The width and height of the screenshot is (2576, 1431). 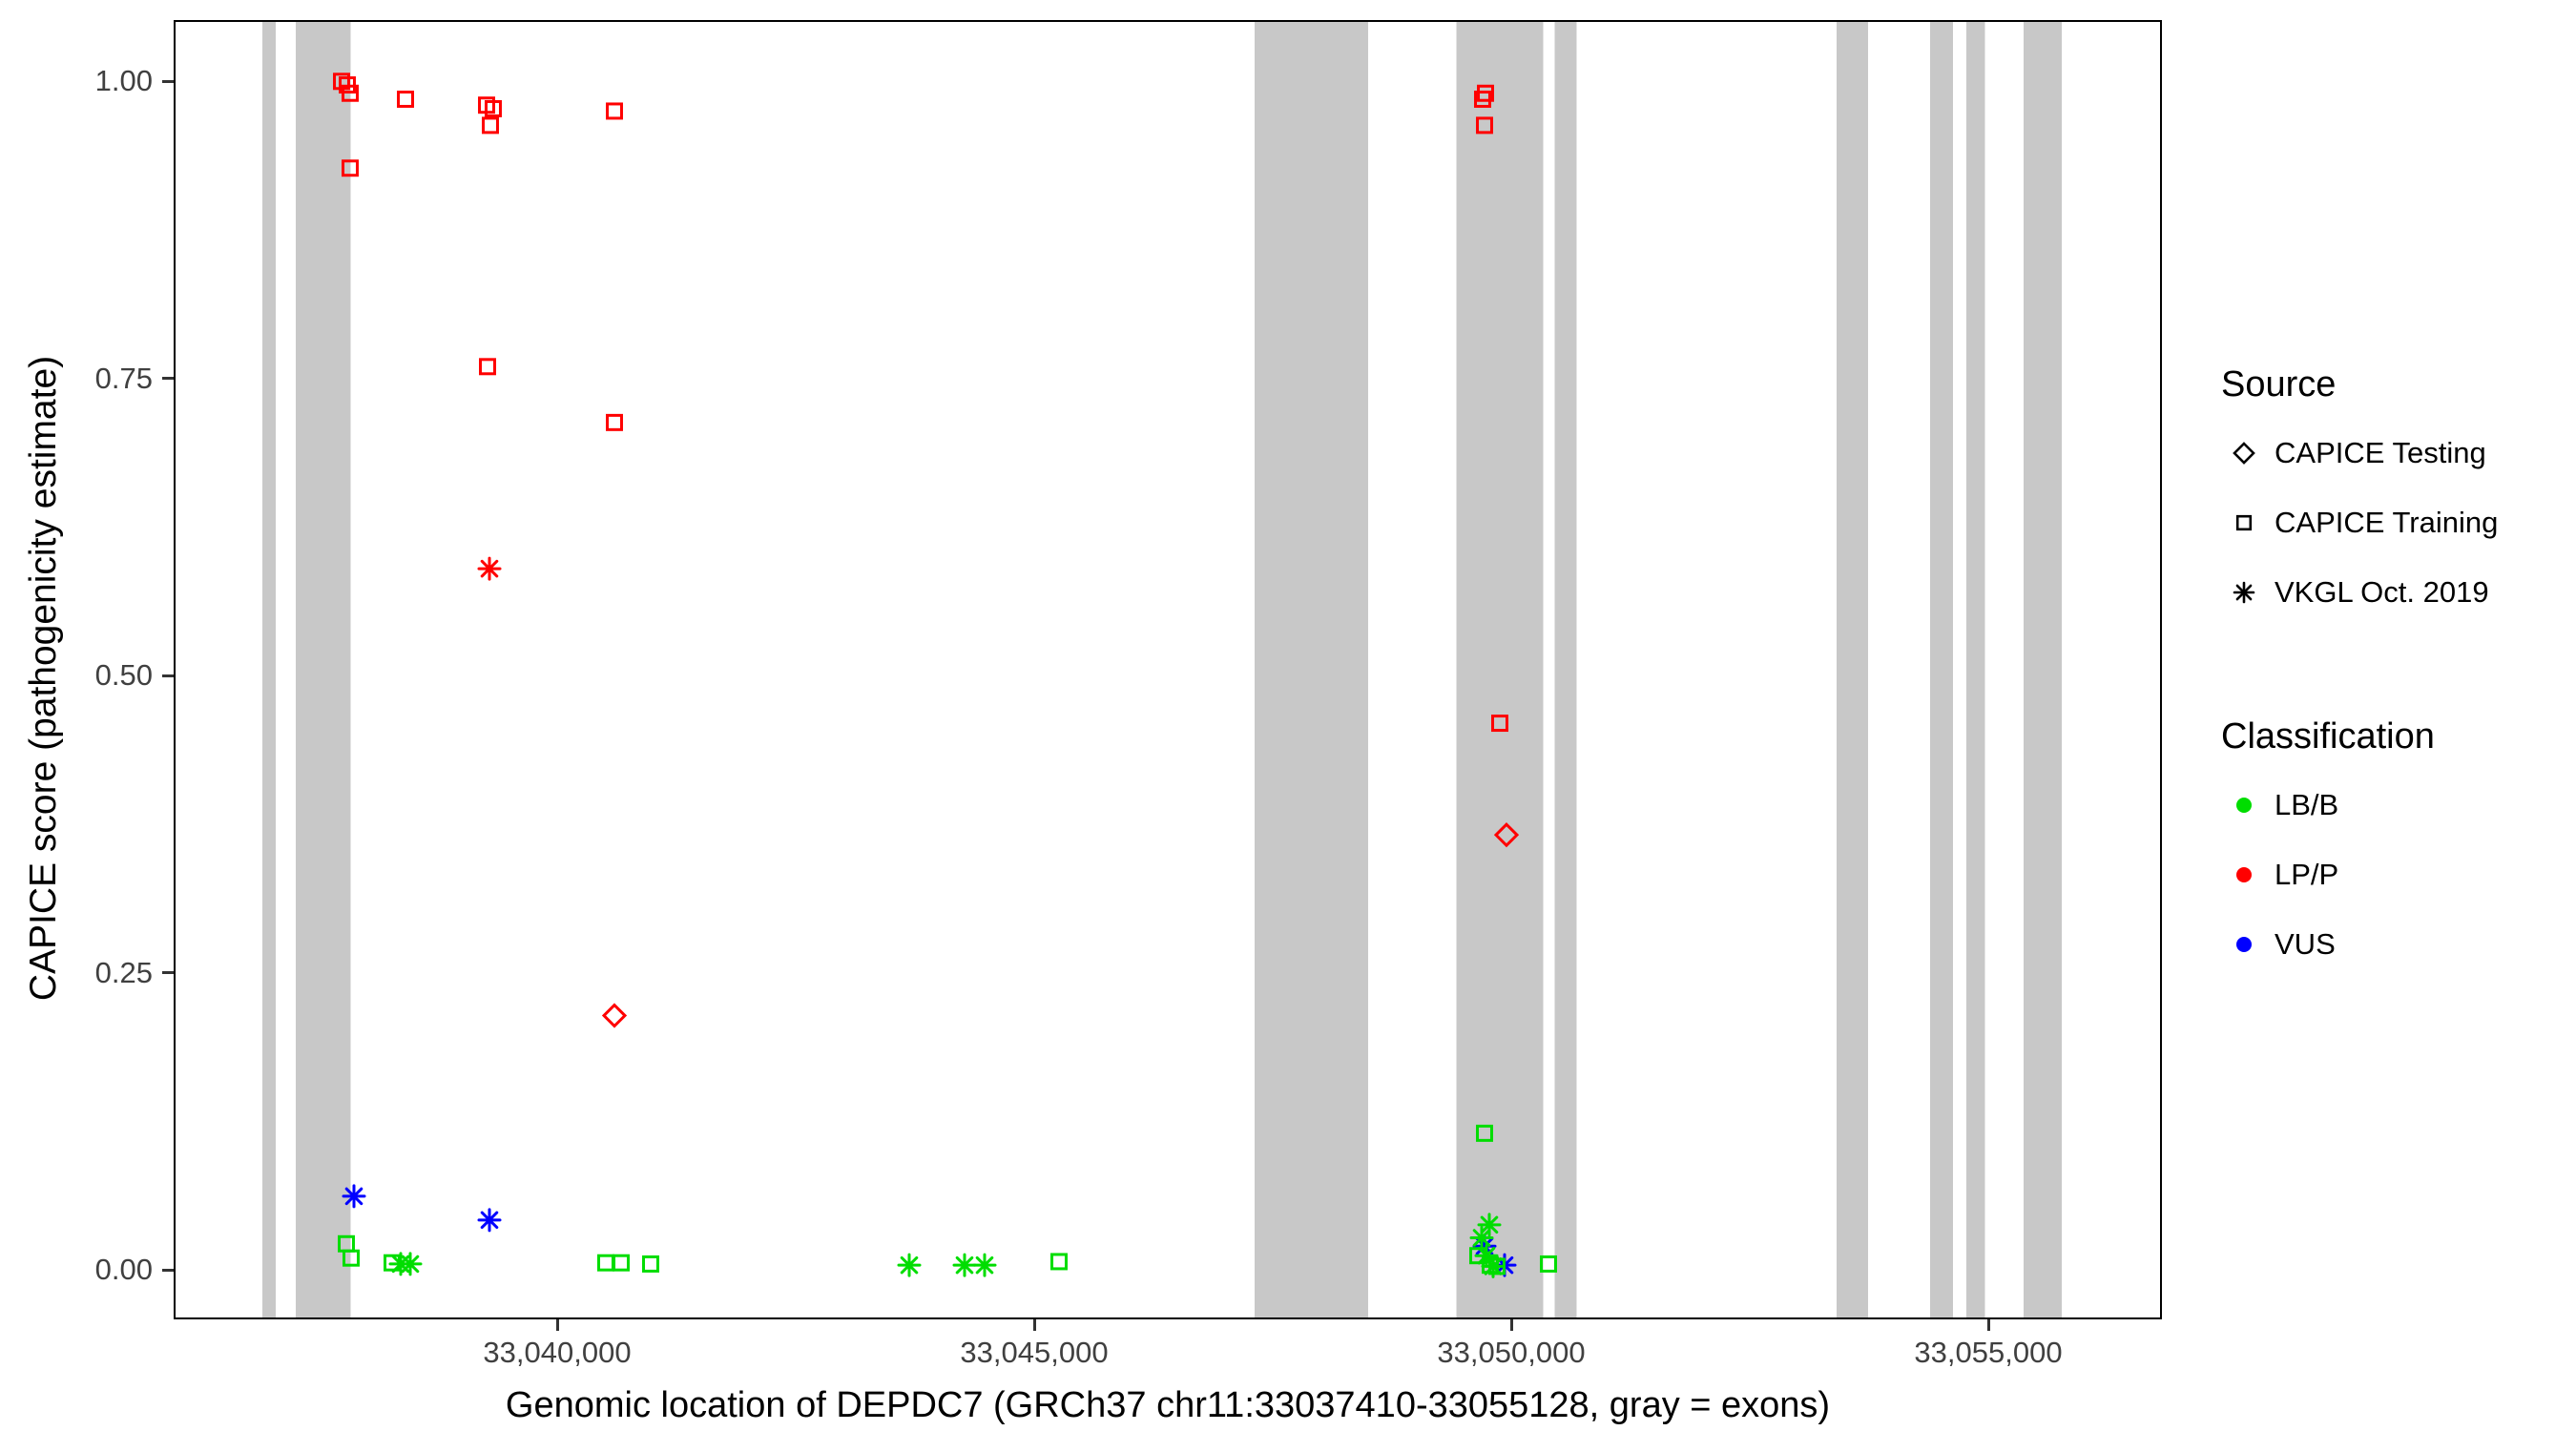 What do you see at coordinates (2393, 805) in the screenshot?
I see `legend-item: LB/B` at bounding box center [2393, 805].